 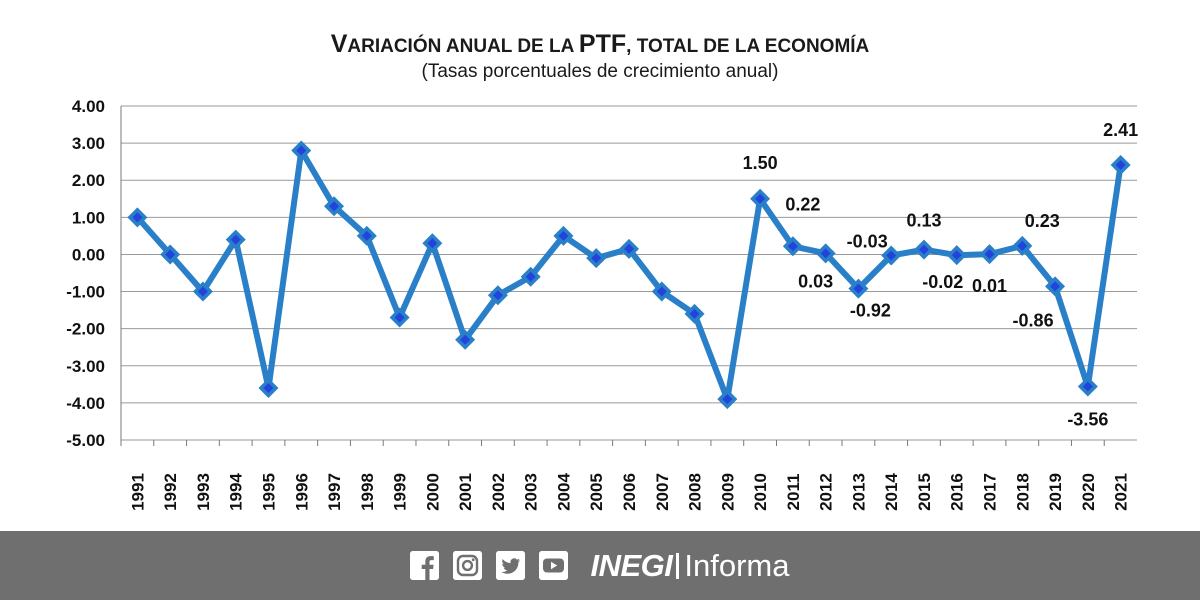 I want to click on data-label: 0.22, so click(x=802, y=204).